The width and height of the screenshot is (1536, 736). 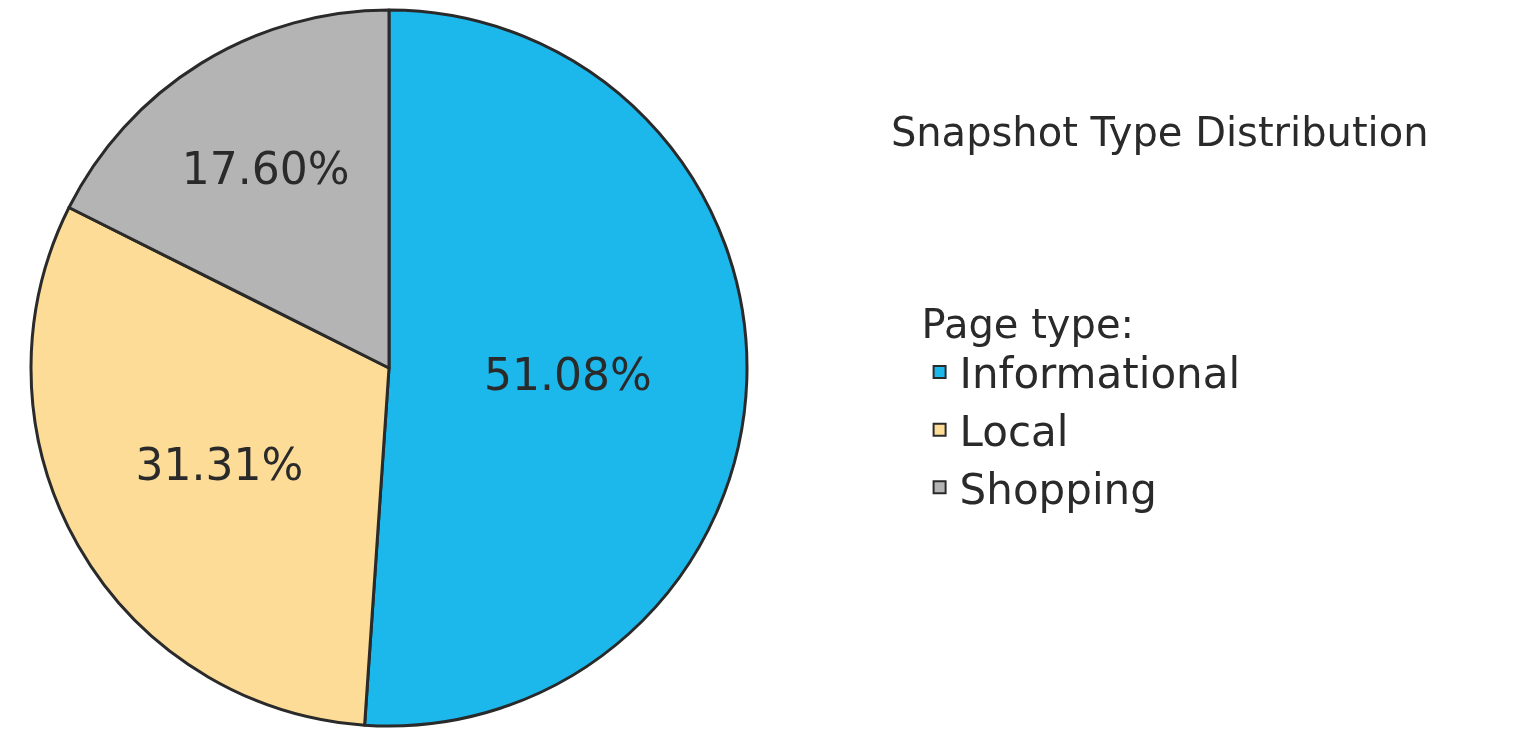 I want to click on legend-label: Informational, so click(x=1100, y=374).